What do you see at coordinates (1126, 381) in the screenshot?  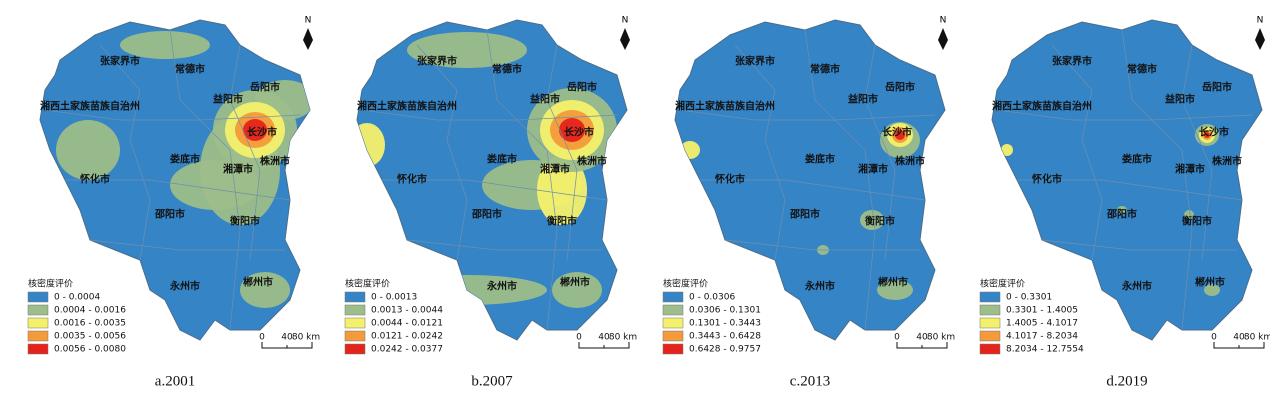 I see `panel-caption: d.2019` at bounding box center [1126, 381].